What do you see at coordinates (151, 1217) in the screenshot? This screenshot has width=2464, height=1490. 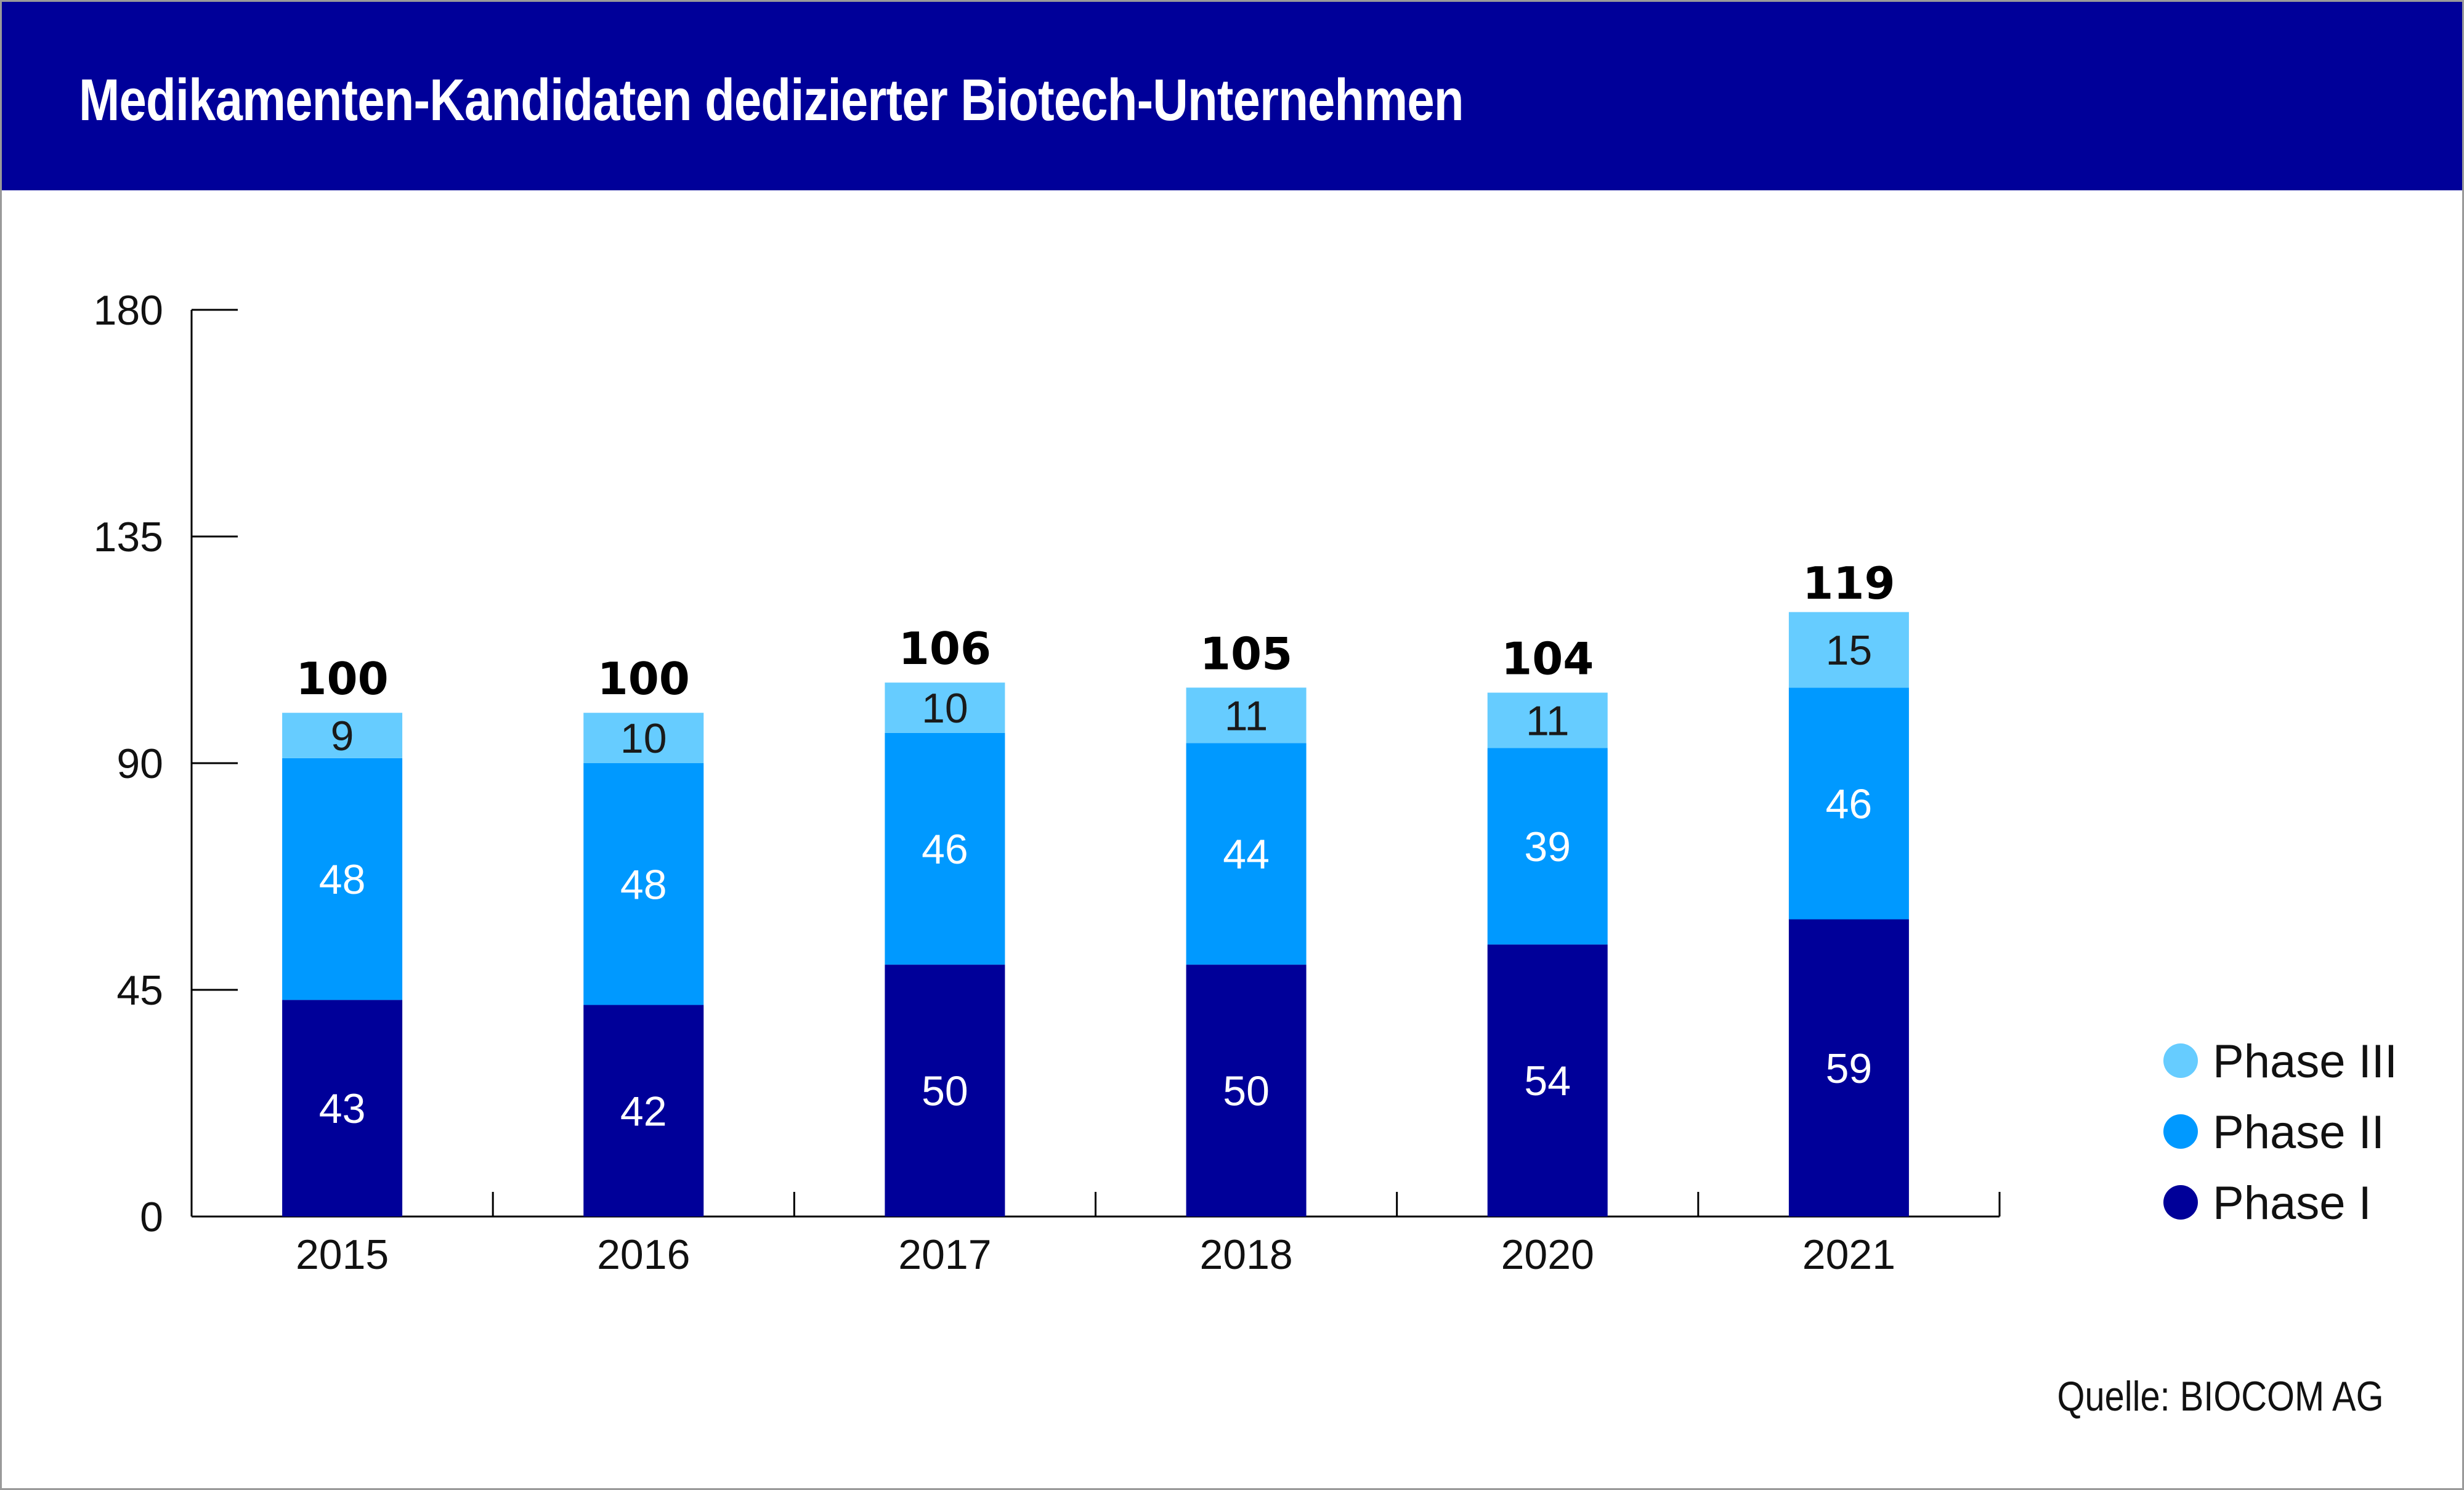 I see `y-tick-label: 0` at bounding box center [151, 1217].